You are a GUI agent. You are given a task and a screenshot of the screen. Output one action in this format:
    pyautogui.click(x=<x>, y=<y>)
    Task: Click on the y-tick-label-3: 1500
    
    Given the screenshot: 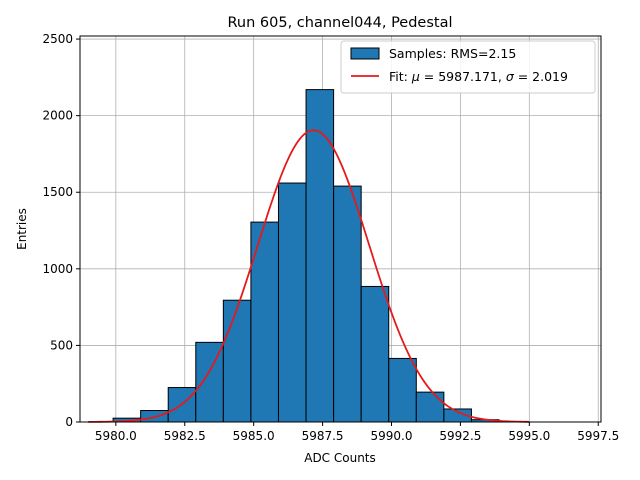 What is the action you would take?
    pyautogui.click(x=57, y=192)
    